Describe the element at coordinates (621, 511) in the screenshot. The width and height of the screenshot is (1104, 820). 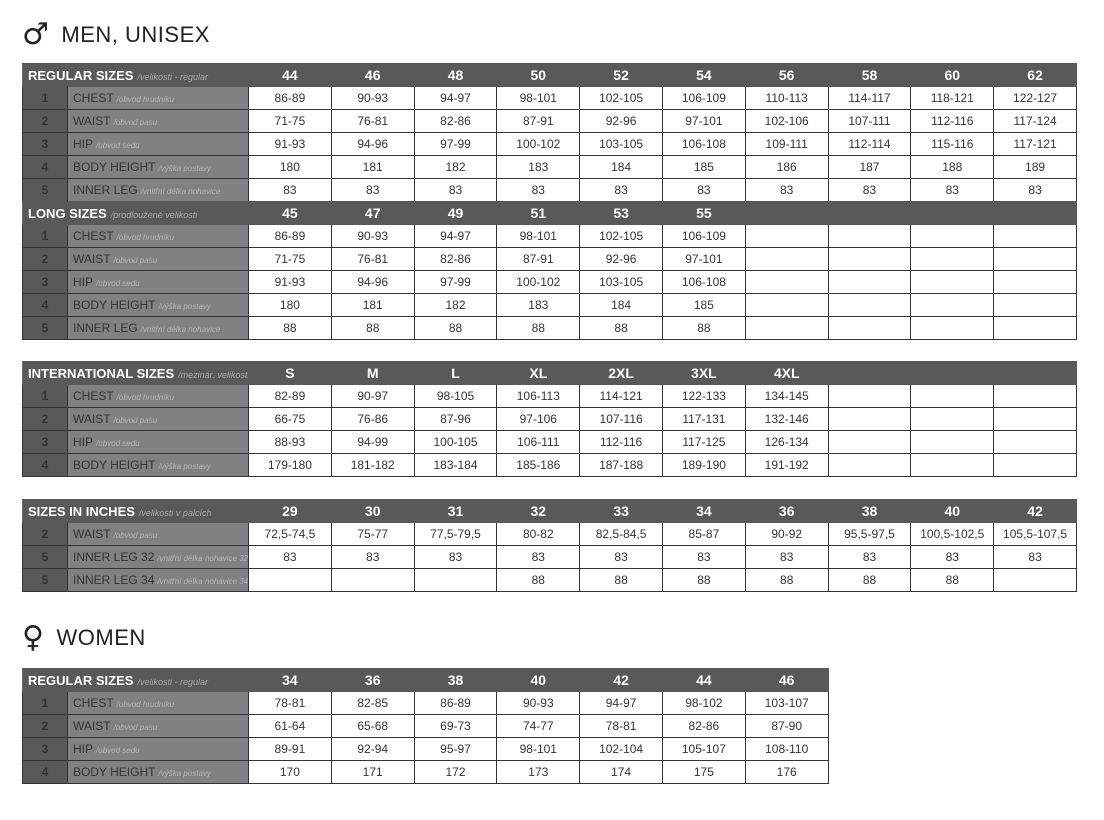
I see `size-column-header: 33` at that location.